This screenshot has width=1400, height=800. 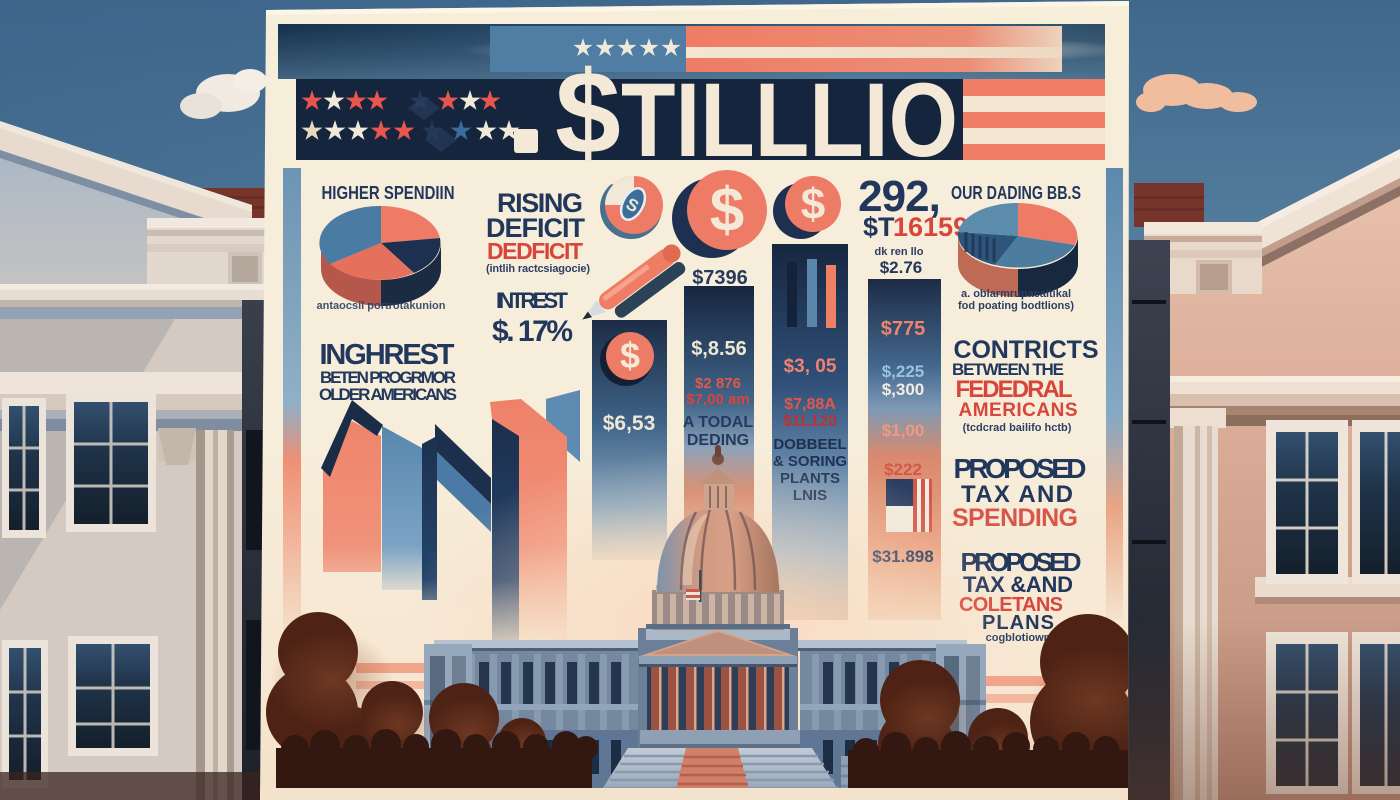 I want to click on svg-text: DEFICIT, so click(x=536, y=228).